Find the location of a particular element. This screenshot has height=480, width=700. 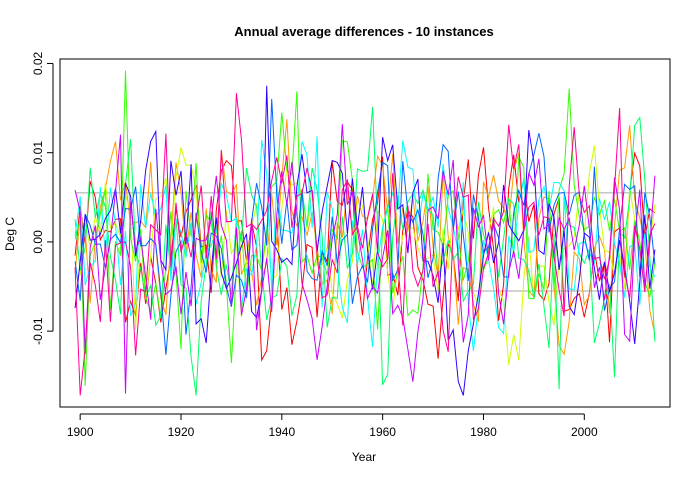

x-tick-label-1980: 1980 is located at coordinates (483, 432).